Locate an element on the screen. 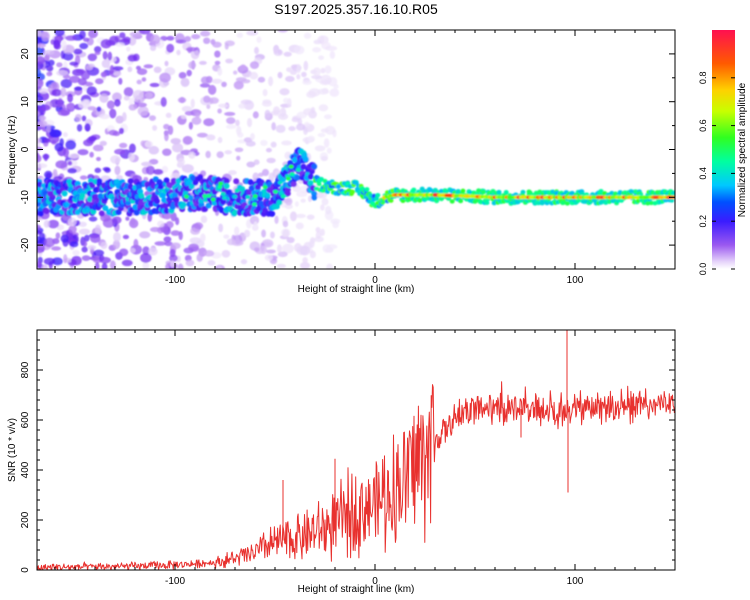  snr-xlabel: Height of straight line (km) is located at coordinates (356, 589).